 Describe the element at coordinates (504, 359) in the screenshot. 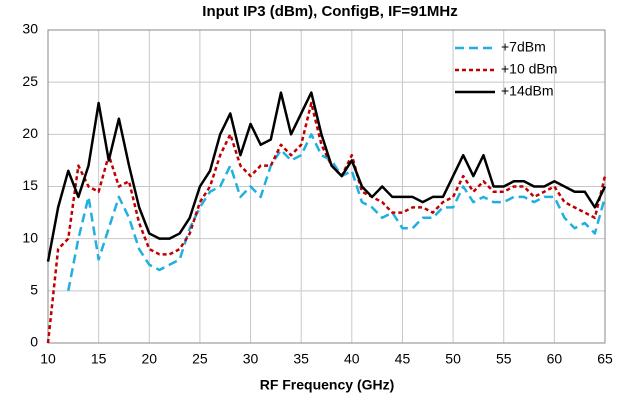

I see `x-tick-label: 55` at that location.